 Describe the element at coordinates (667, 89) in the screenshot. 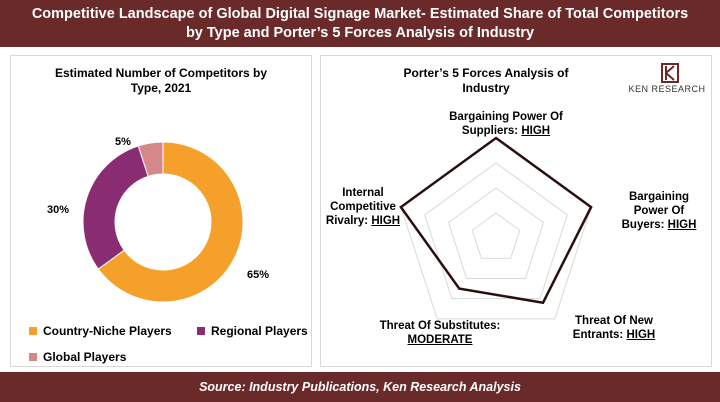

I see `ken-research-logo-text: KEN RESEARCH` at that location.